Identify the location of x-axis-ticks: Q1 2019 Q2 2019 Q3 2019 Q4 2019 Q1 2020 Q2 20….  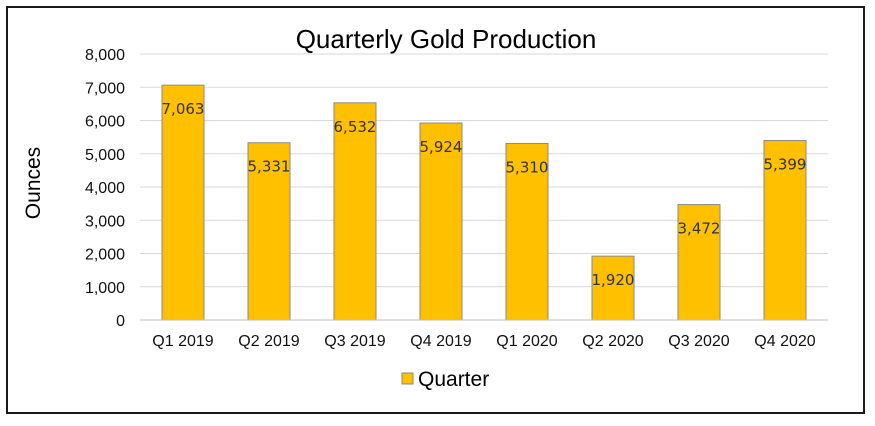
(483, 341).